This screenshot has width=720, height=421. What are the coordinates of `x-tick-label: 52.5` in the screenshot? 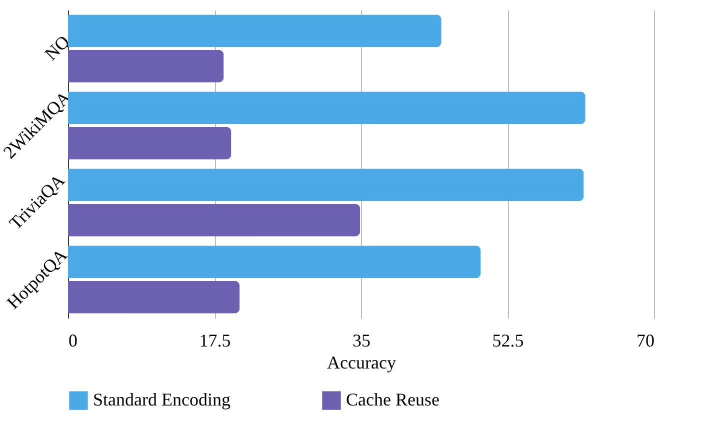 It's located at (508, 340).